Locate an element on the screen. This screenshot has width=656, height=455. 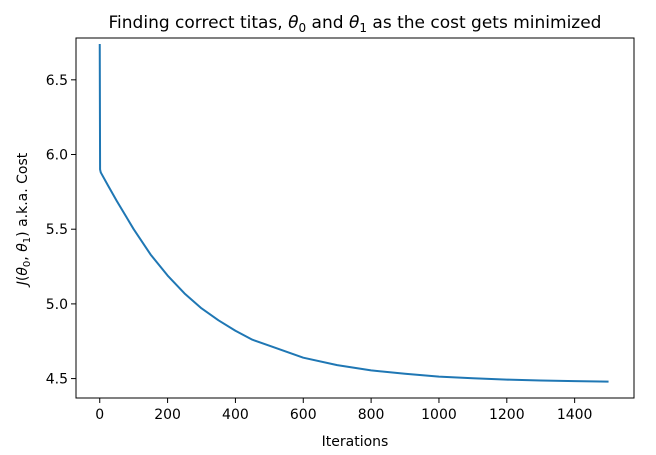
y-tick-label: 4.5 is located at coordinates (57, 380).